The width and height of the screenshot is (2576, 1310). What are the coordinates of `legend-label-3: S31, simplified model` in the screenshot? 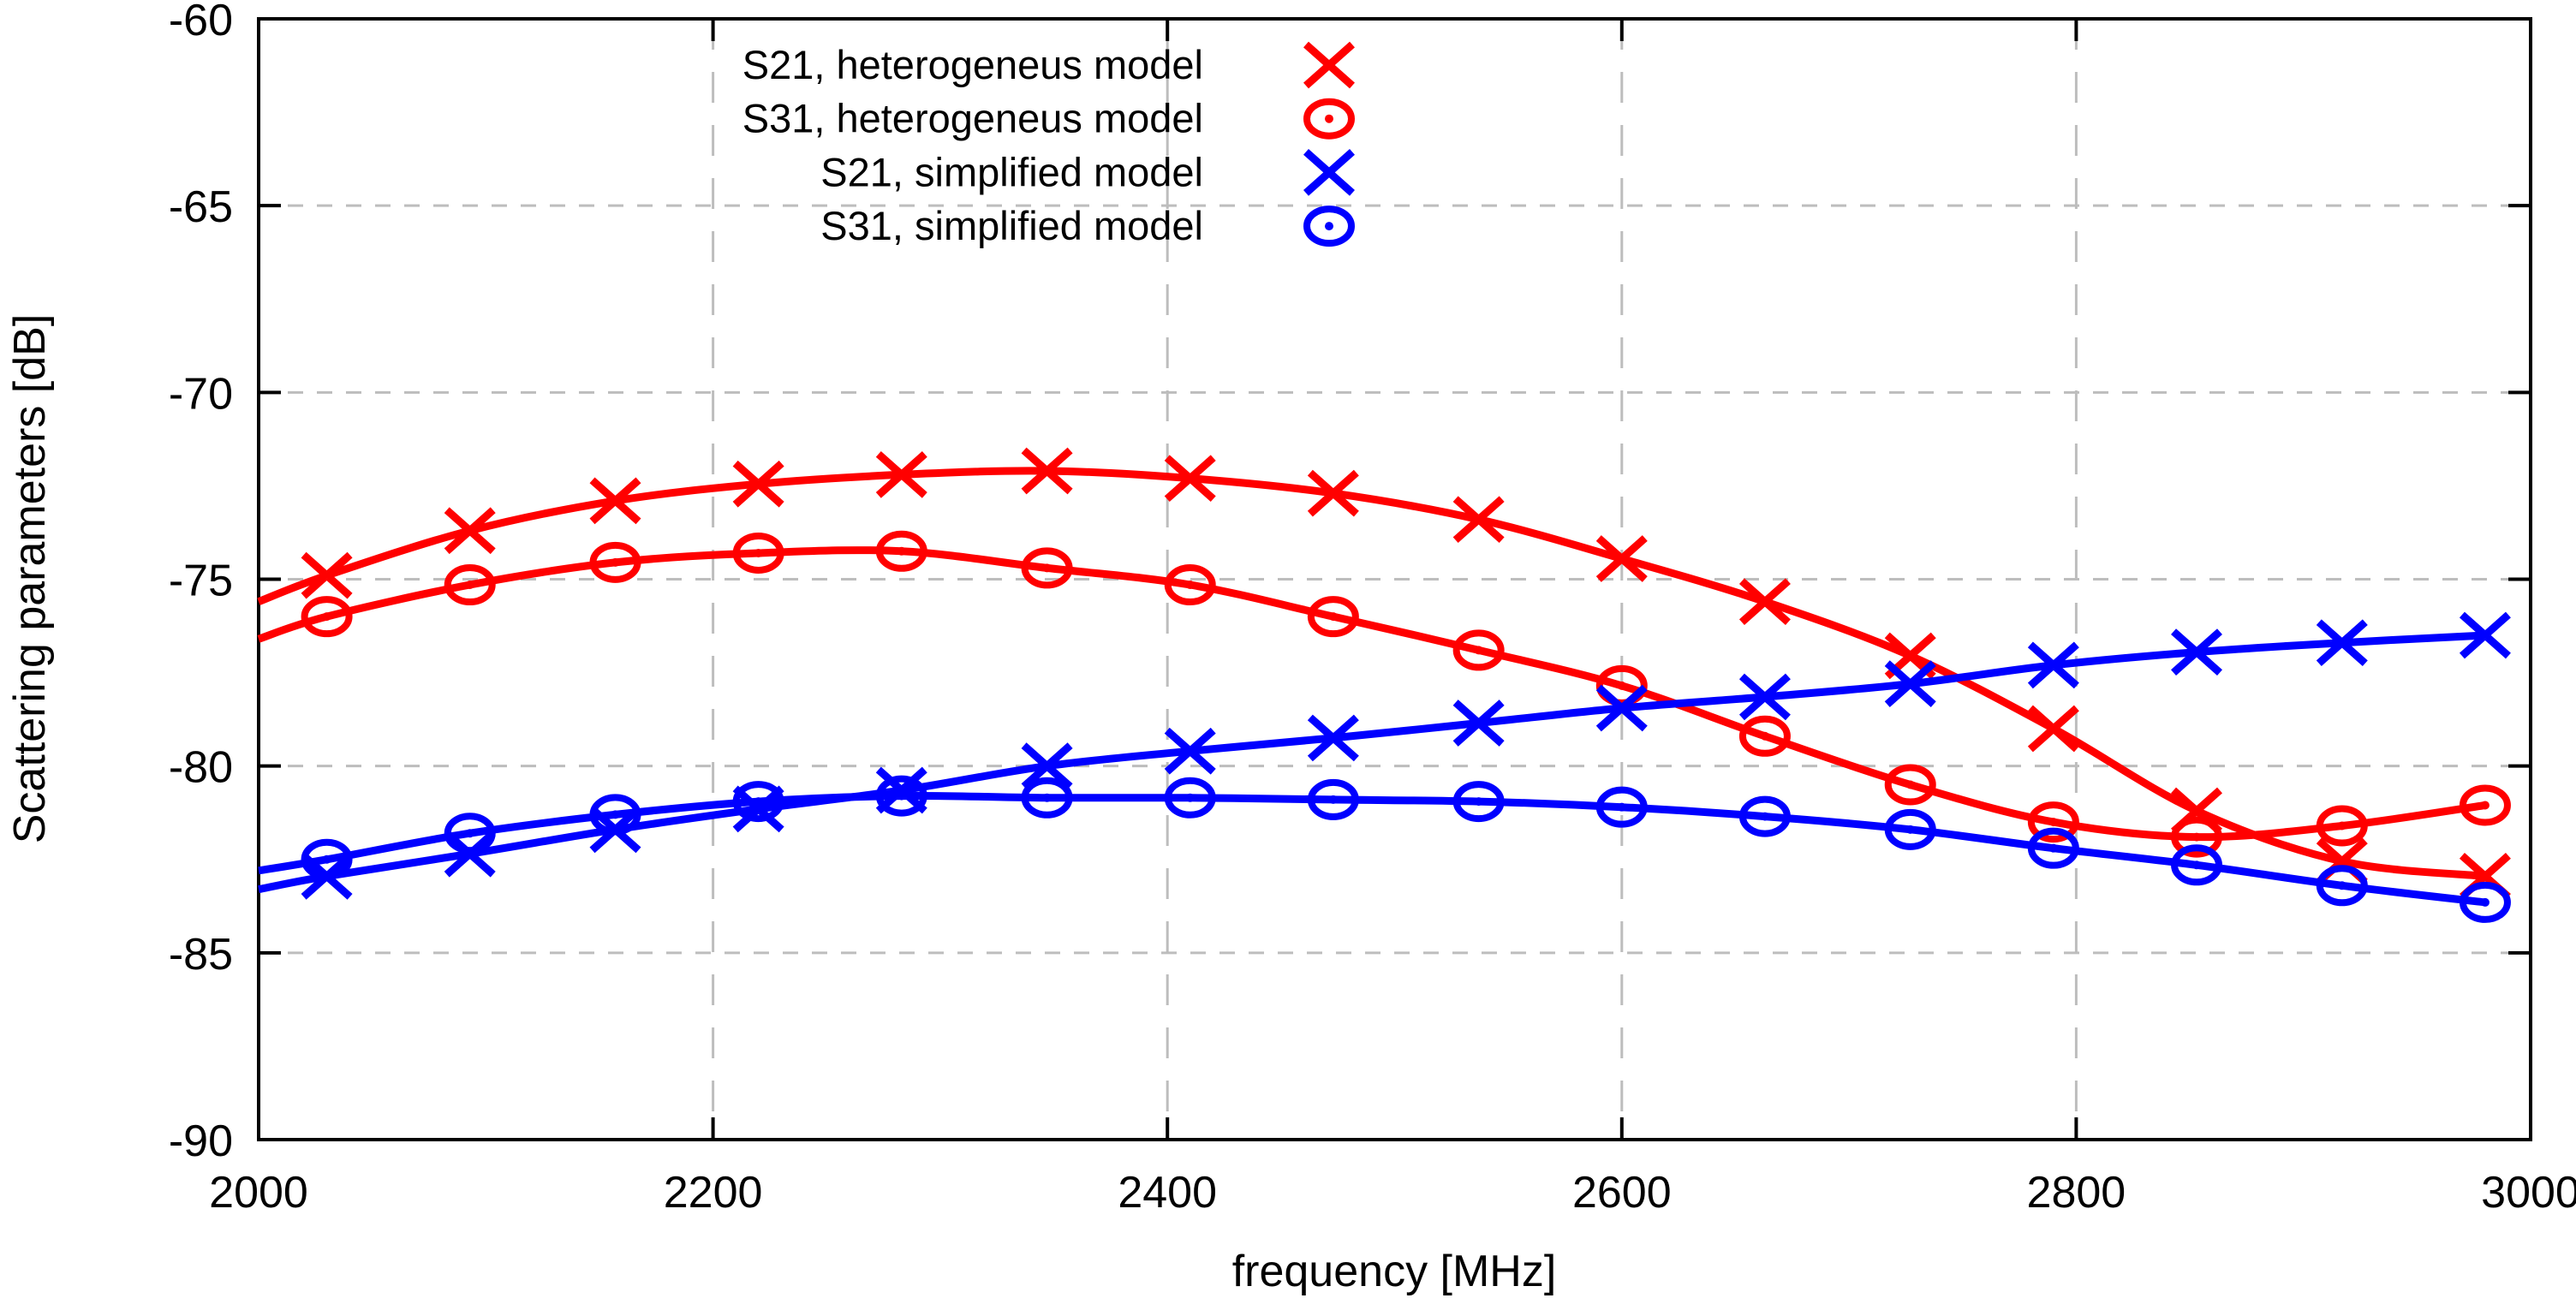 It's located at (1012, 225).